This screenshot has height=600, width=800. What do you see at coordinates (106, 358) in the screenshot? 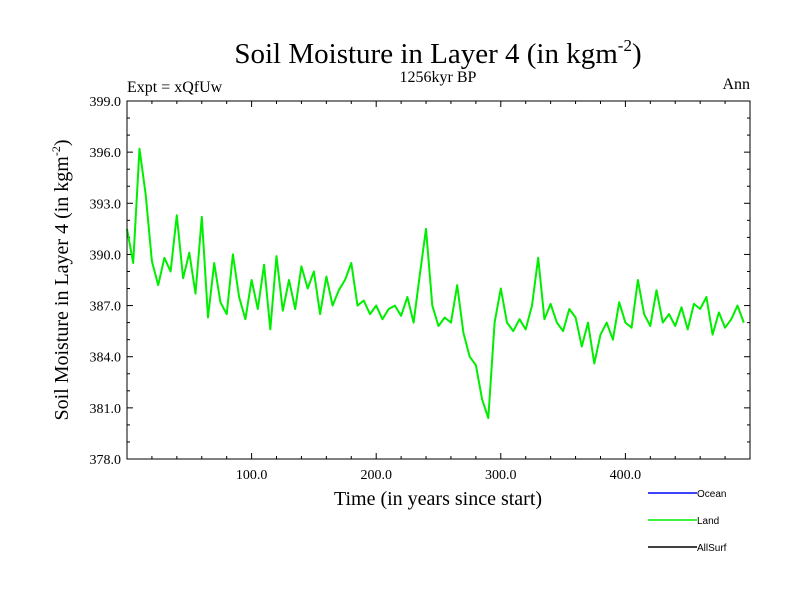
I see `y-tick-label: 384.0` at bounding box center [106, 358].